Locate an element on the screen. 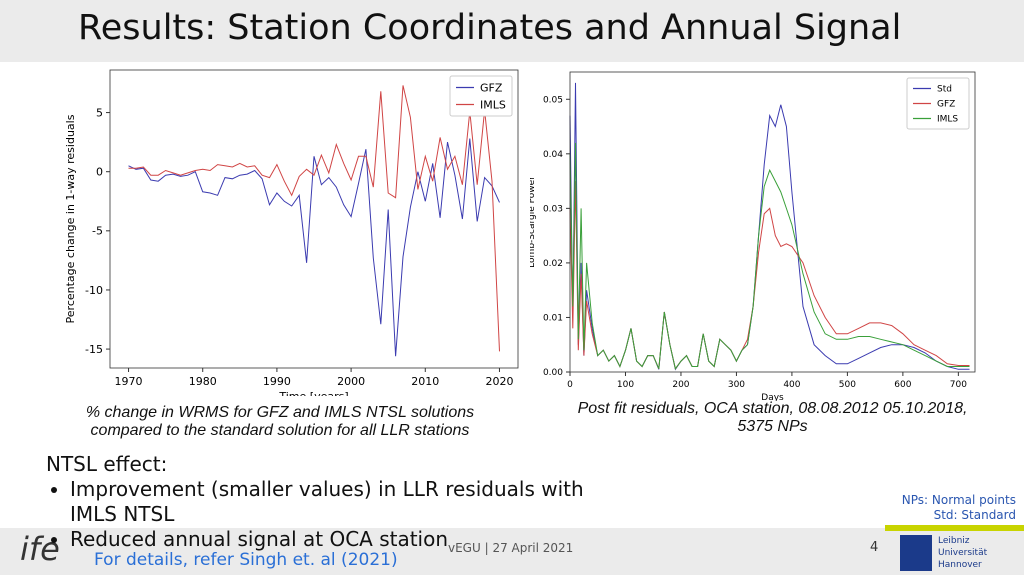 This screenshot has height=575, width=1024. university-line: Universität is located at coordinates (963, 553).